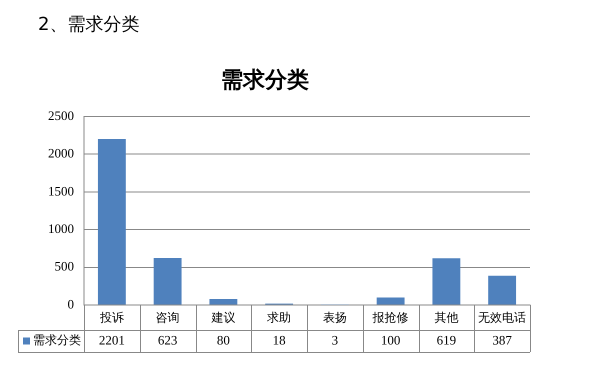 The image size is (613, 378). Describe the element at coordinates (57, 340) in the screenshot. I see `legend-label: 需求分类` at that location.